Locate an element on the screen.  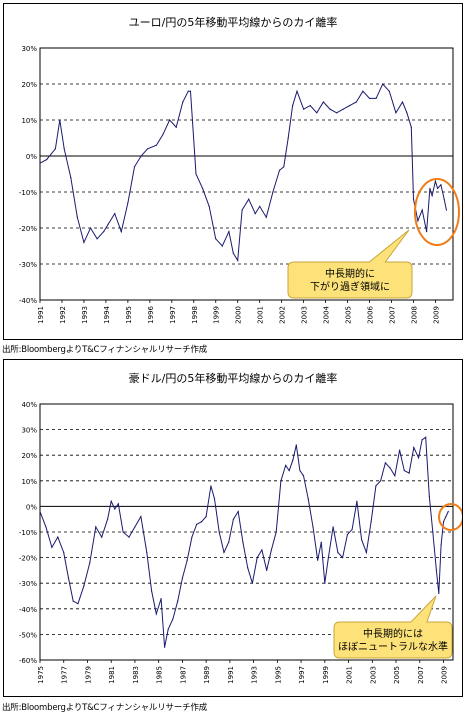
aud-jpy-source-note: 出所:BloombergよりT&Cフィナンシャルリサーチ作成 is located at coordinates (105, 708).